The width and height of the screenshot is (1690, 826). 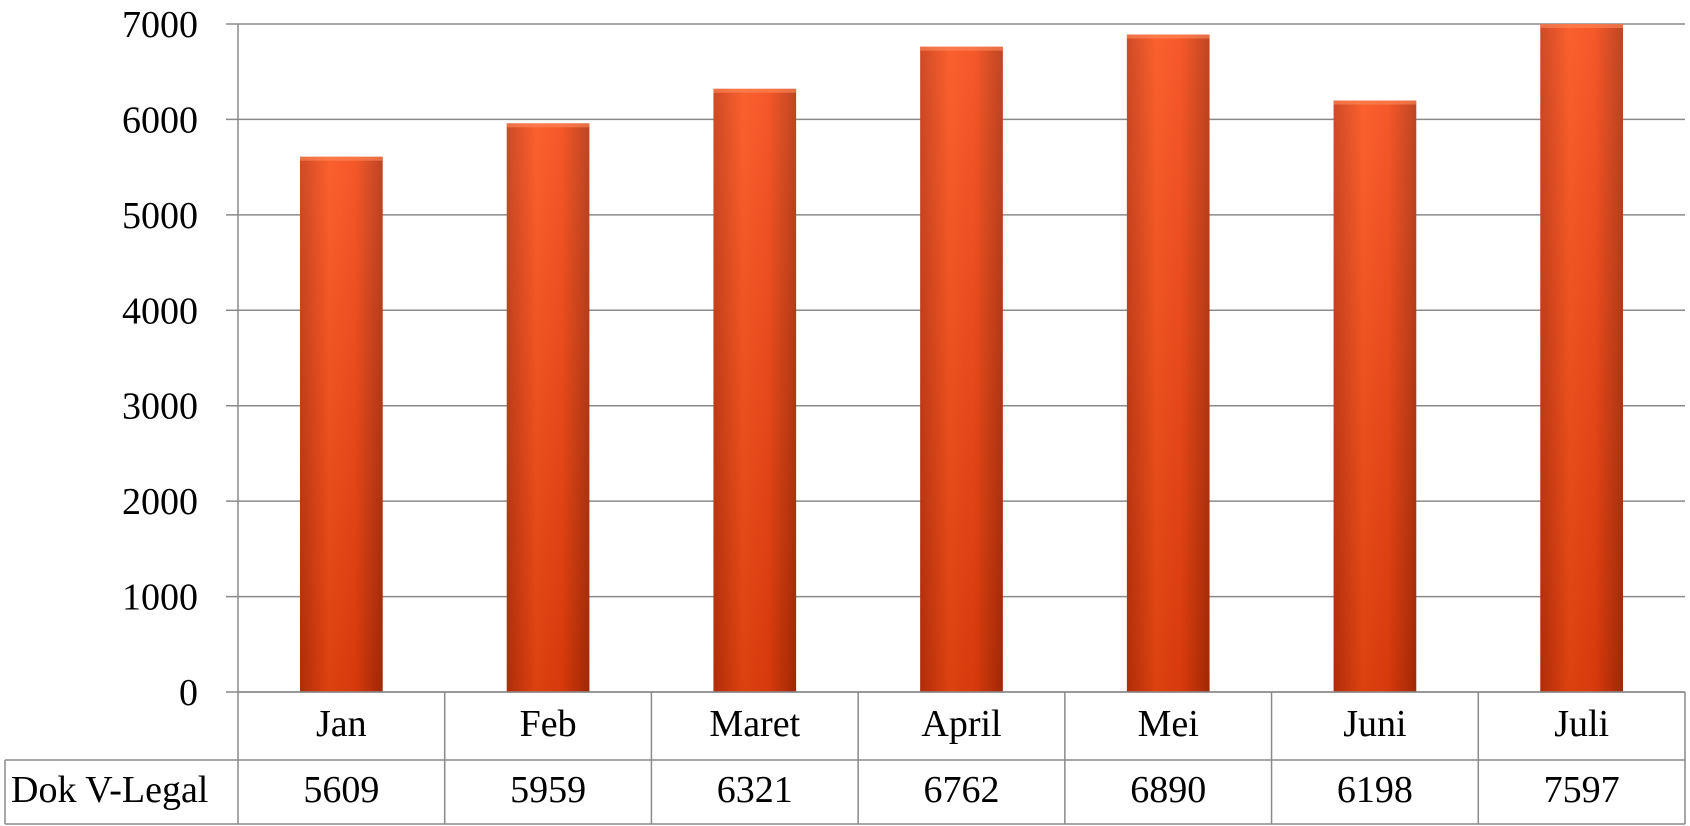 What do you see at coordinates (755, 790) in the screenshot?
I see `data-table-value: 6321` at bounding box center [755, 790].